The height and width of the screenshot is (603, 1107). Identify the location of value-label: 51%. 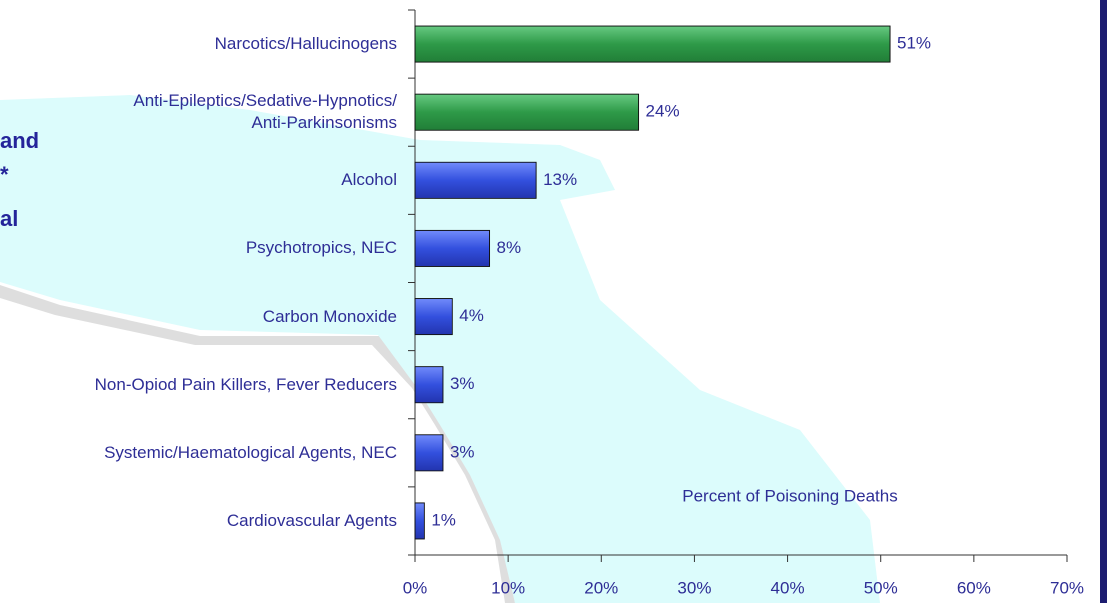
(914, 43).